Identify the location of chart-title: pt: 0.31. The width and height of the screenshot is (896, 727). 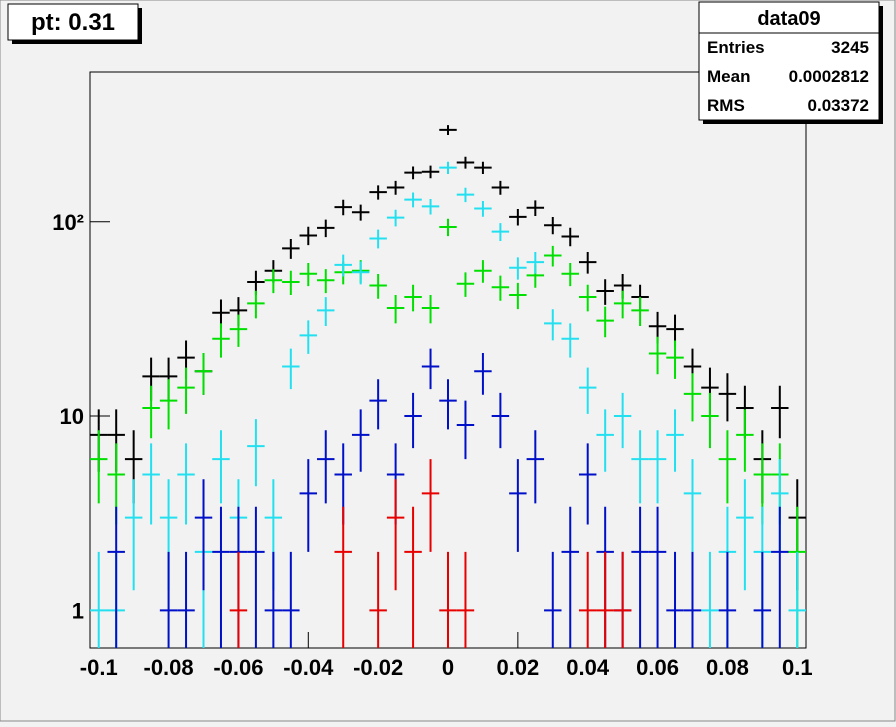
(73, 22).